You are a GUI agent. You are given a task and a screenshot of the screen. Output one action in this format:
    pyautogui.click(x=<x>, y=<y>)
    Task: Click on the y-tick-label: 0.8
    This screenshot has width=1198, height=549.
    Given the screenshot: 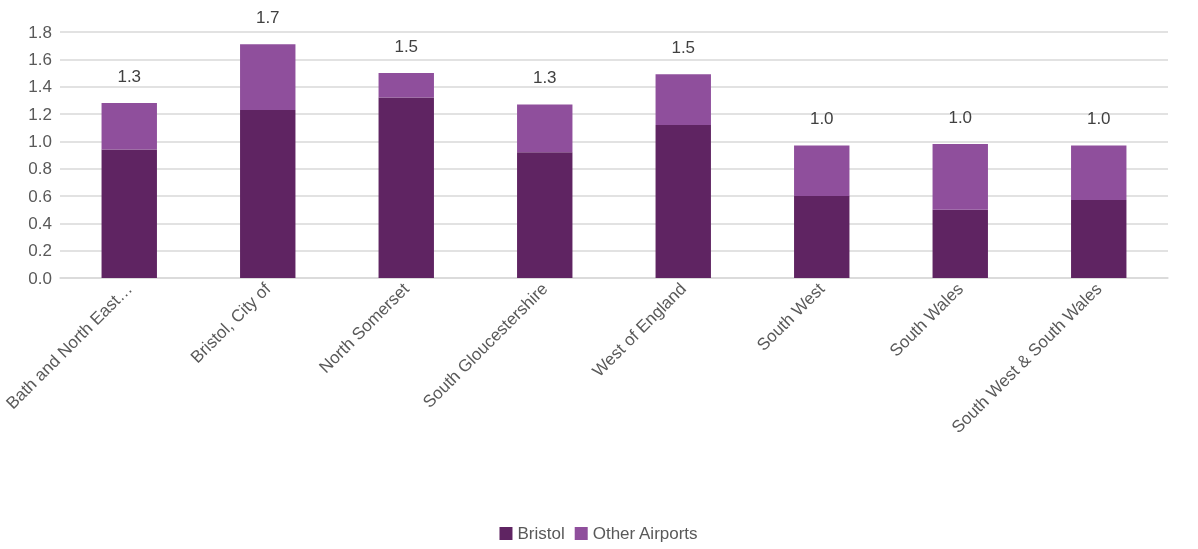 What is the action you would take?
    pyautogui.click(x=40, y=169)
    